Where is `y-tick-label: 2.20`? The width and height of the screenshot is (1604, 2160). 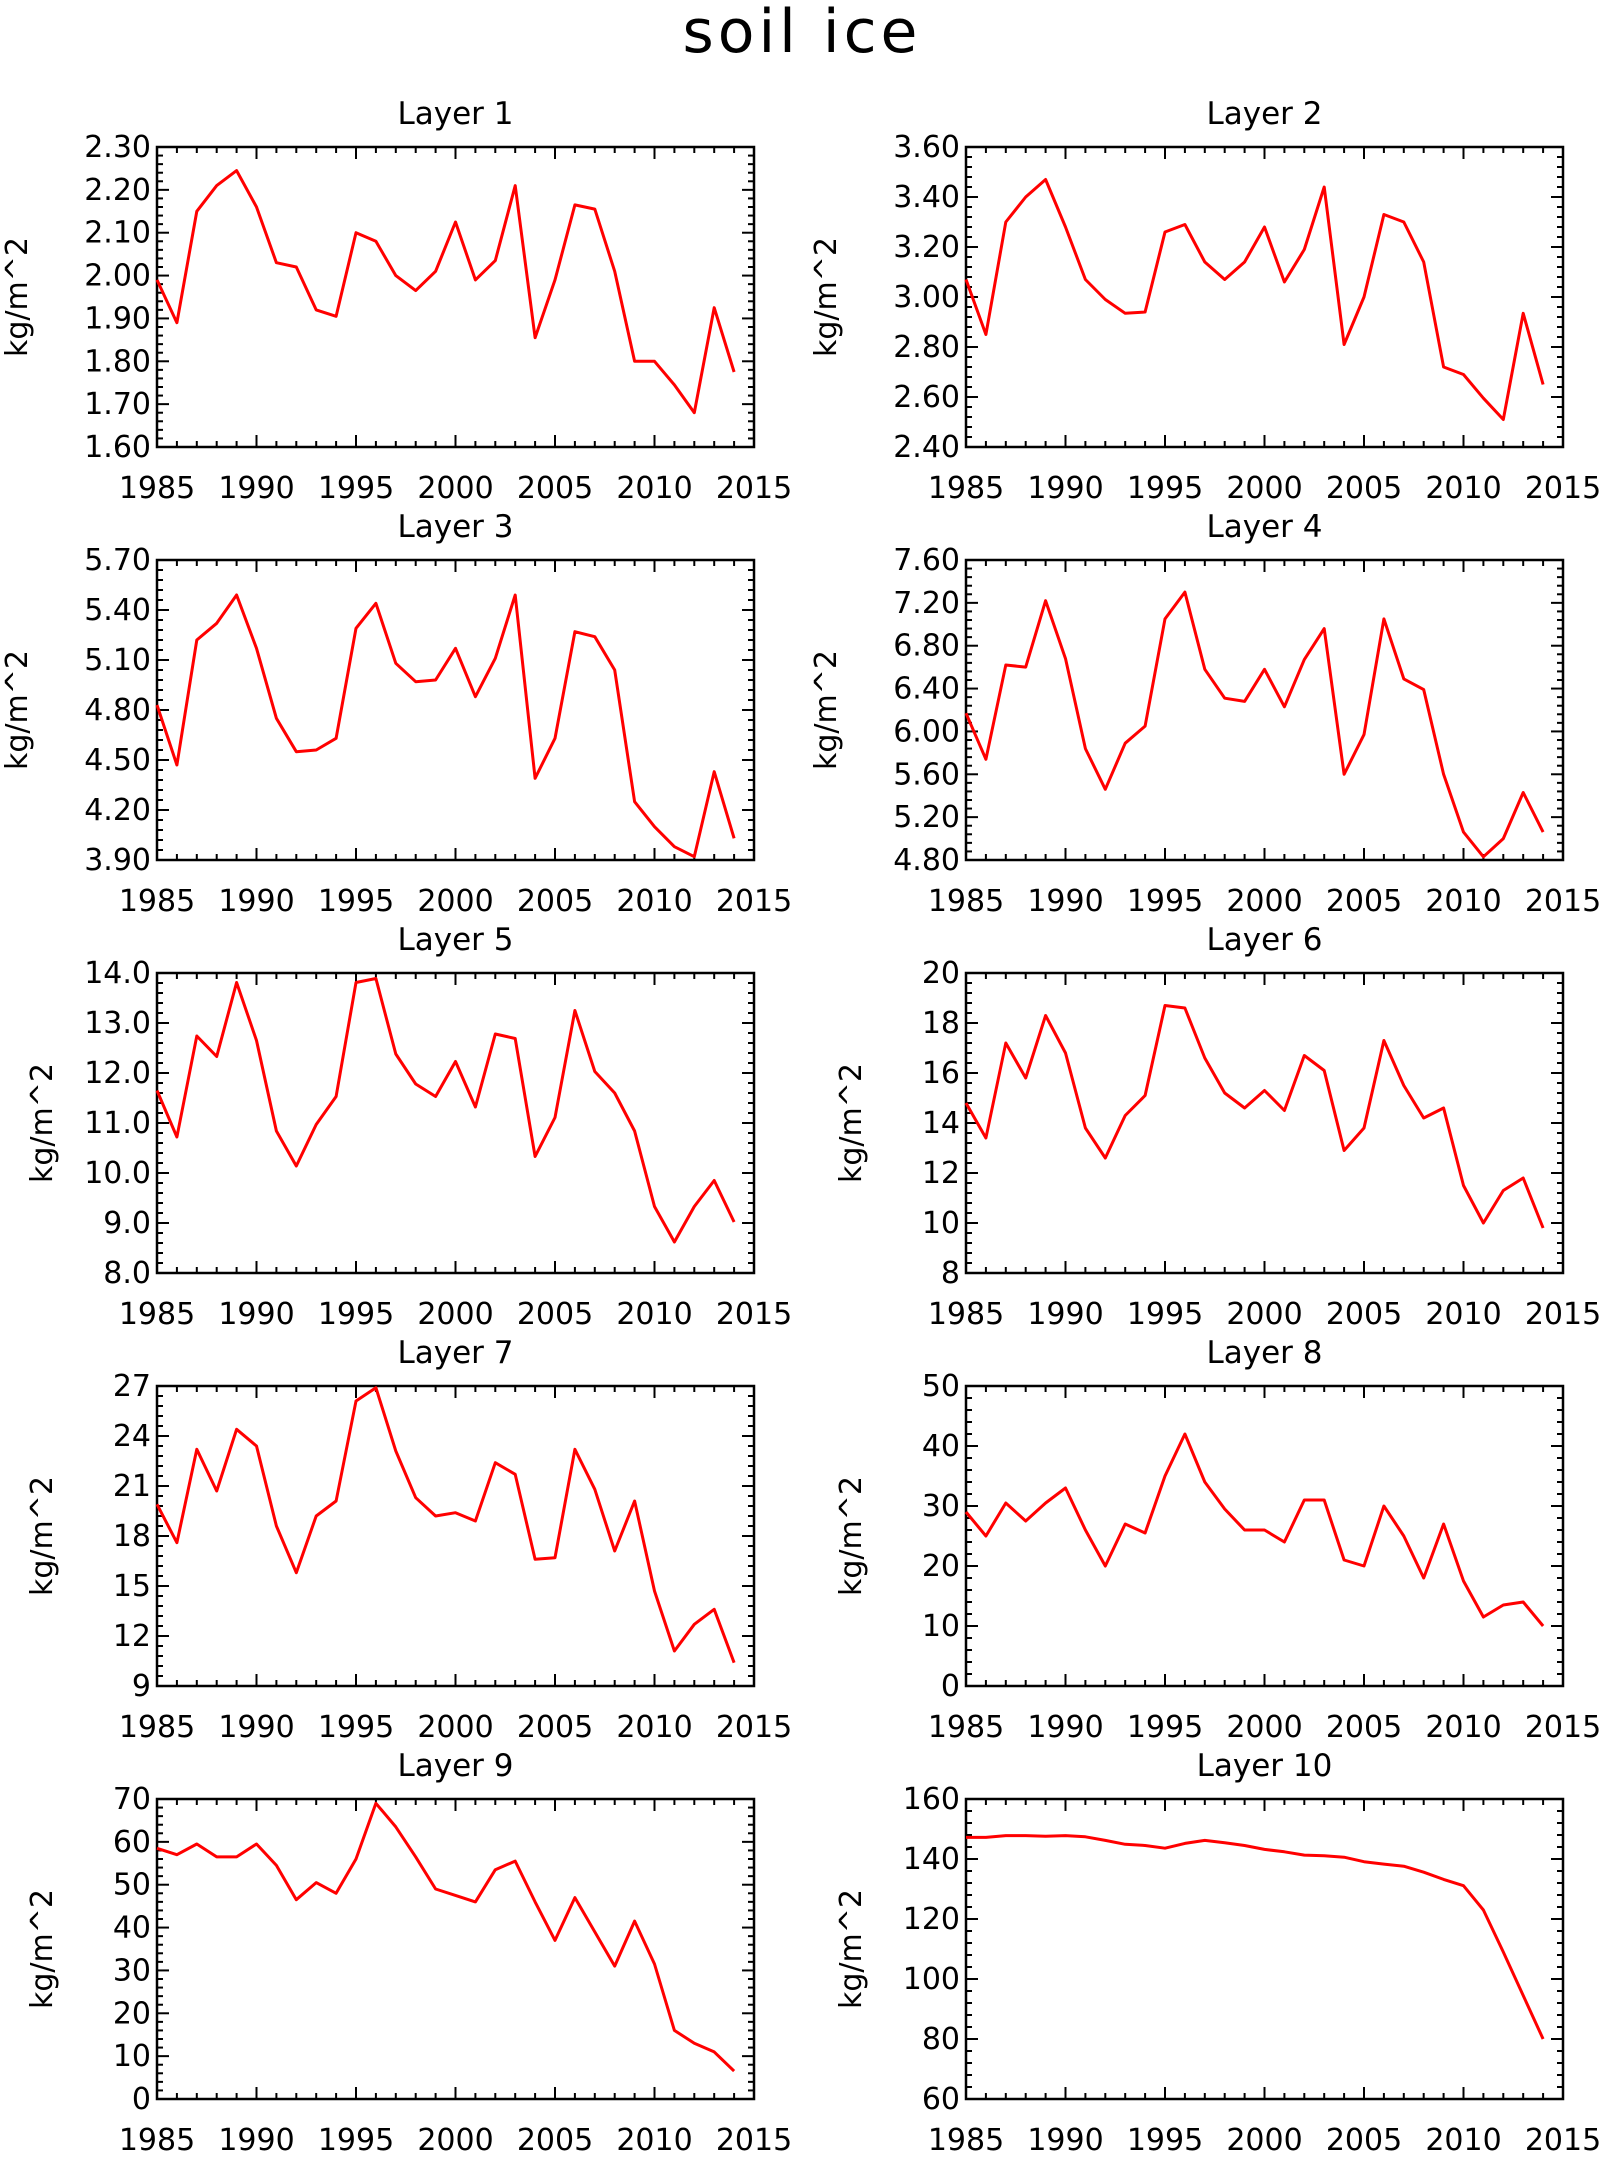
y-tick-label: 2.20 is located at coordinates (117, 190).